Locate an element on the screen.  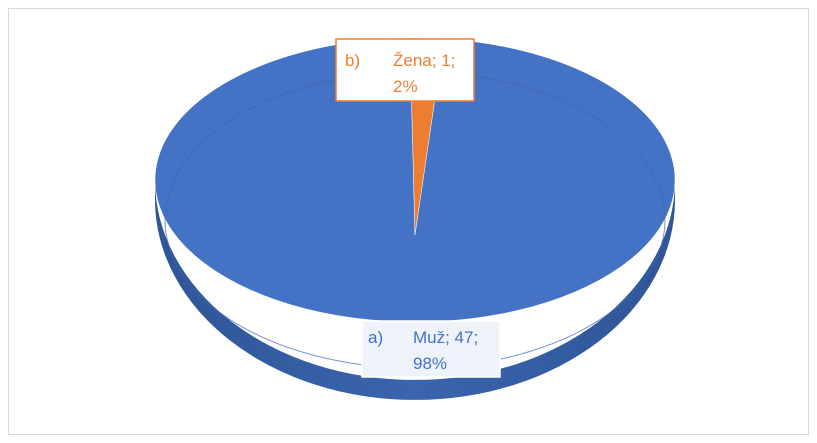
data-label-b-line2: 2% is located at coordinates (405, 86).